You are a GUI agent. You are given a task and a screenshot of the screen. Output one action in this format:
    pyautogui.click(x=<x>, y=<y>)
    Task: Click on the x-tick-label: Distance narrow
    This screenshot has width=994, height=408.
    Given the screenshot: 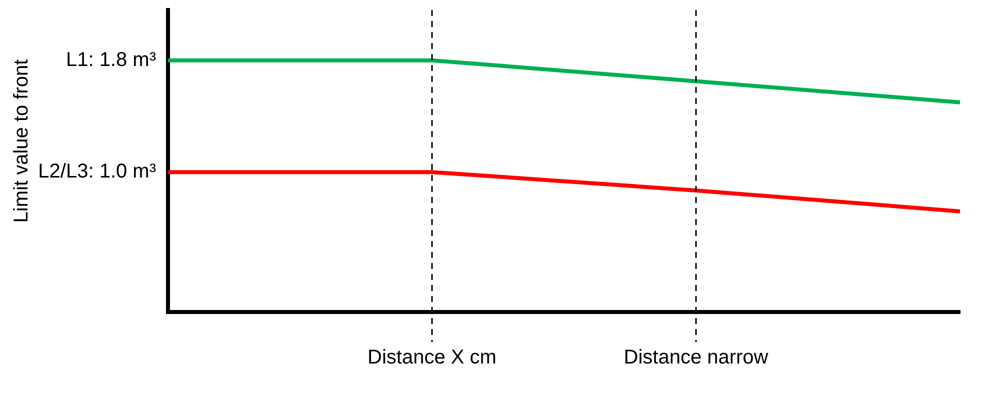 What is the action you would take?
    pyautogui.click(x=696, y=357)
    